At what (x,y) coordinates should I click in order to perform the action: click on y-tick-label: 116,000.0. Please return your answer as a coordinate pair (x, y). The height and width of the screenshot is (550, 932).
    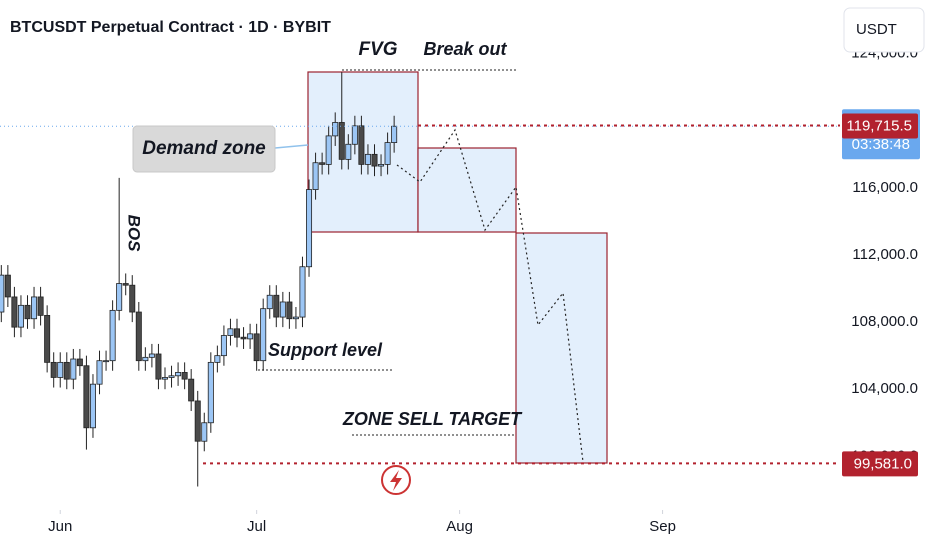
    Looking at the image, I should click on (885, 187).